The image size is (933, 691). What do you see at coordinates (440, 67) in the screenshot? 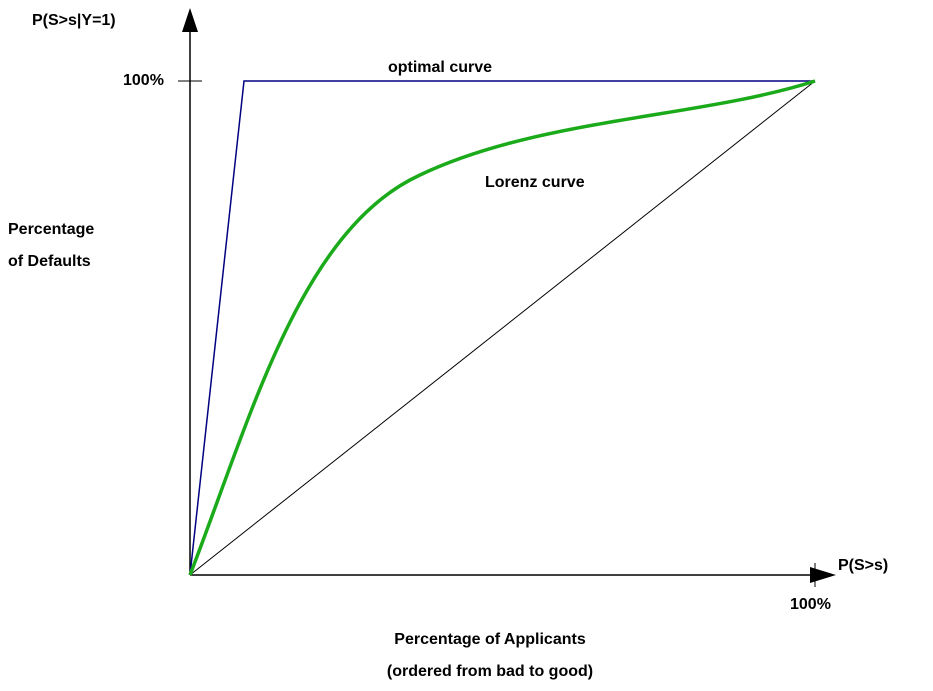
I see `optimal-label: optimal curve` at bounding box center [440, 67].